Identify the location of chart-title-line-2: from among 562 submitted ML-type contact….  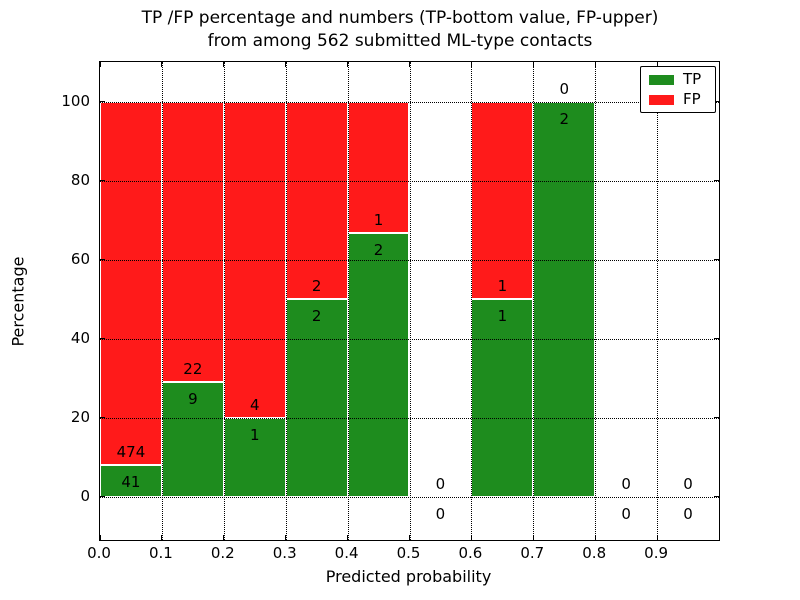
(400, 41).